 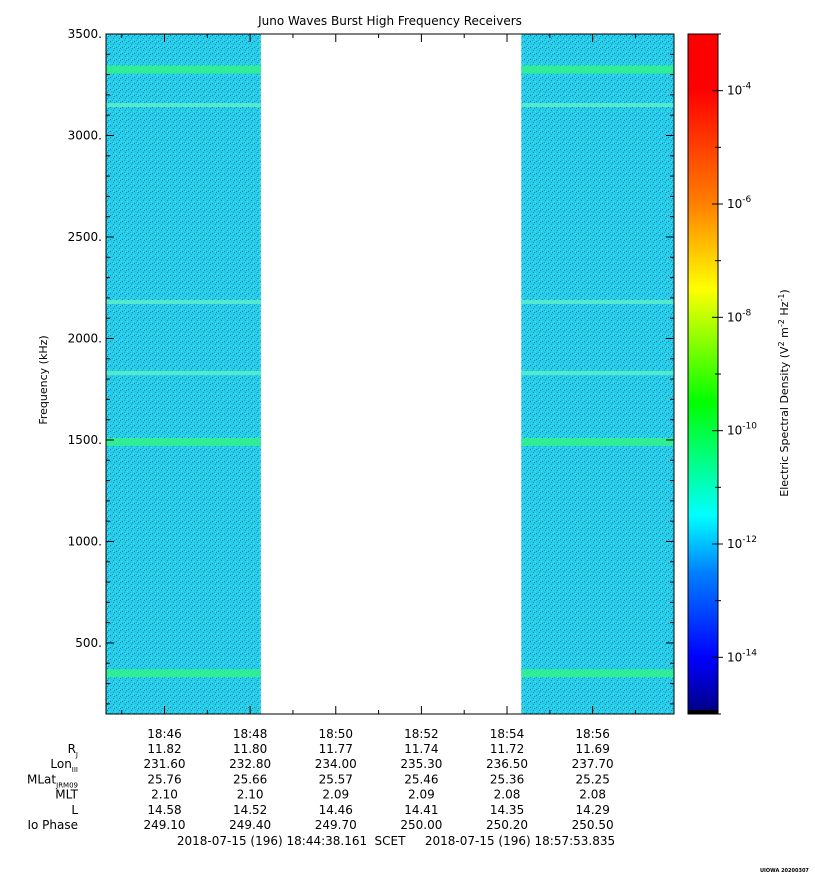 I want to click on colorbar-gradient, so click(x=703, y=374).